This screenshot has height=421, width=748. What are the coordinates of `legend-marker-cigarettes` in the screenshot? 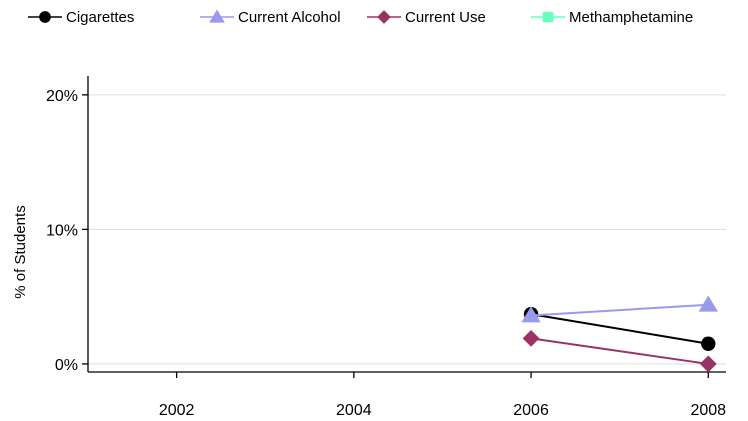 It's located at (45, 17).